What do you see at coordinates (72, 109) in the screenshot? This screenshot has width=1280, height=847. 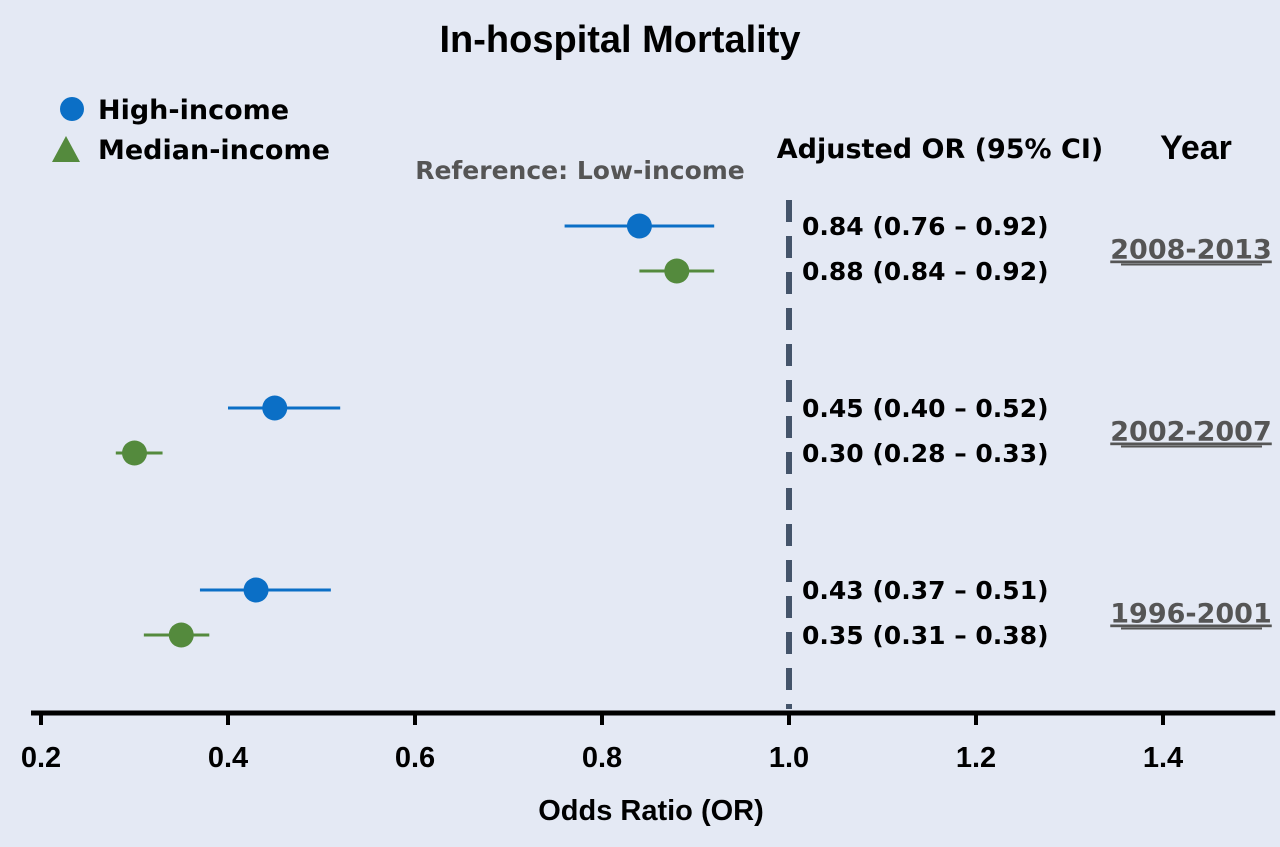 I see `legend-marker-high-income` at bounding box center [72, 109].